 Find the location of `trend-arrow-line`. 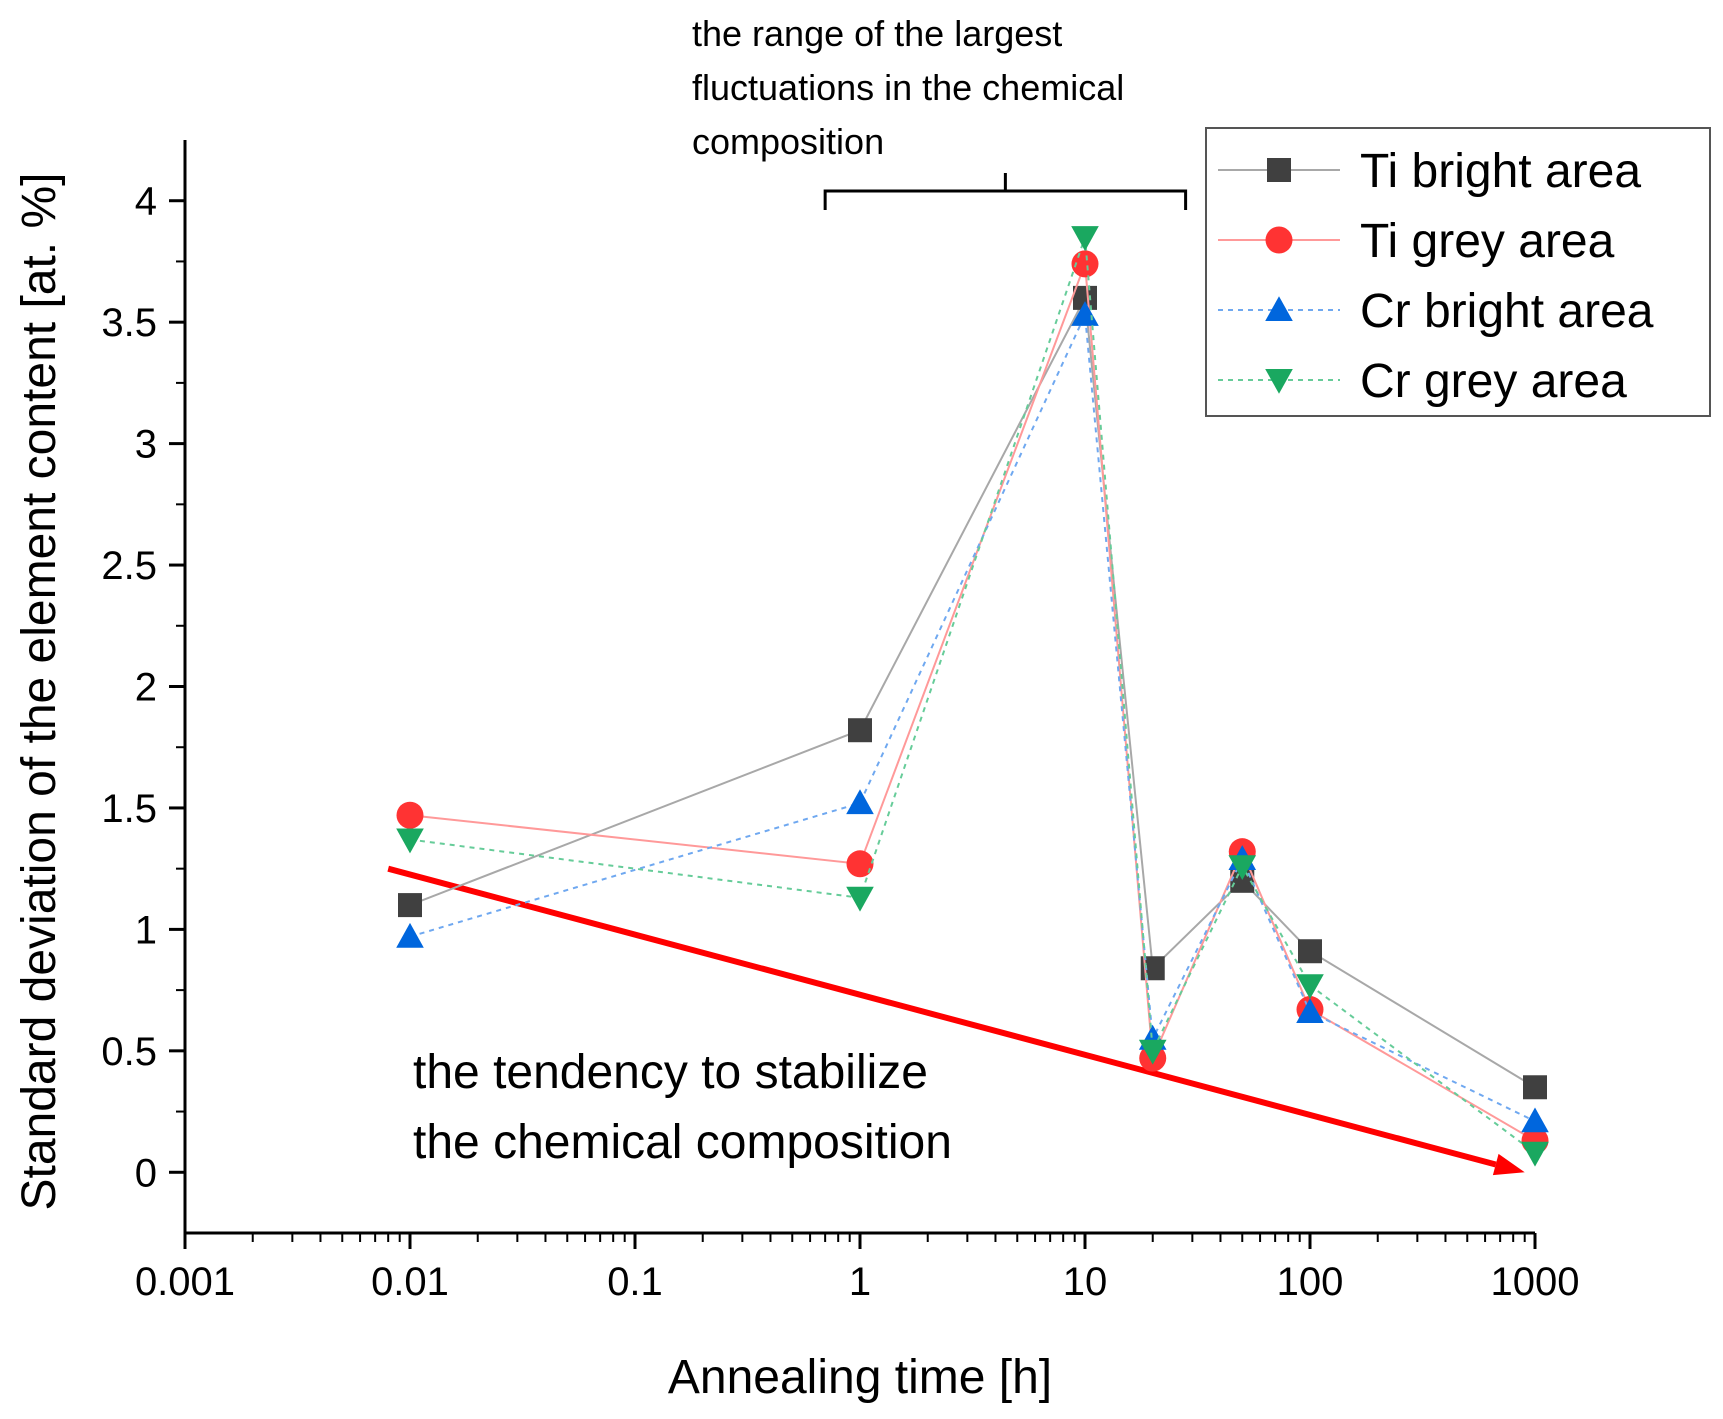

trend-arrow-line is located at coordinates (942, 1016).